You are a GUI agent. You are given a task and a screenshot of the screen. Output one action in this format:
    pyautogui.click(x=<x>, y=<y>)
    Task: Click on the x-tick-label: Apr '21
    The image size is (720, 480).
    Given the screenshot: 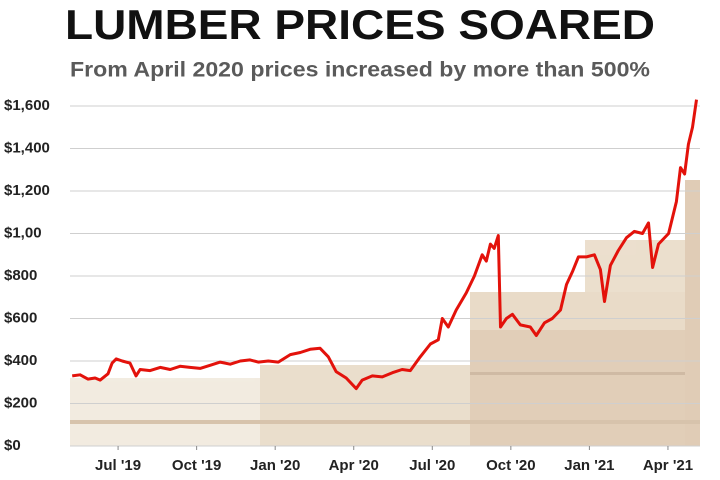 What is the action you would take?
    pyautogui.click(x=668, y=465)
    